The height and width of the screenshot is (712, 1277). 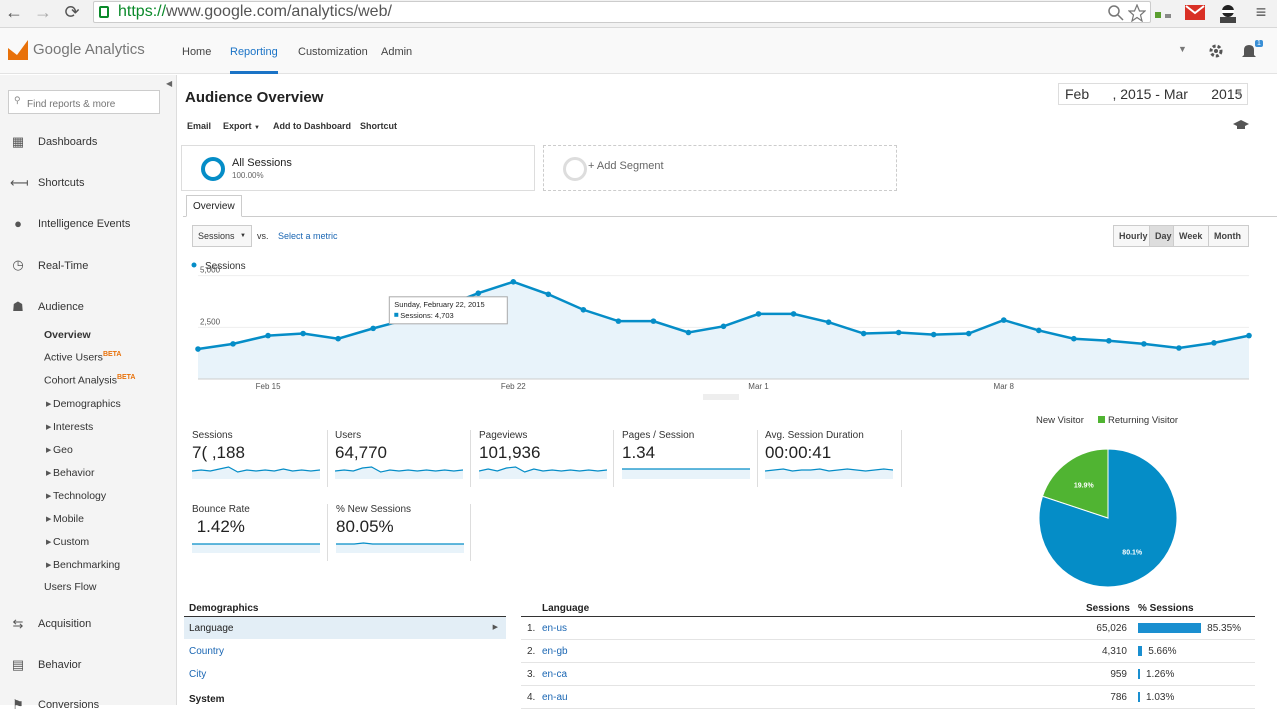 What do you see at coordinates (222, 236) in the screenshot?
I see `metric-select: Sessions ▼` at bounding box center [222, 236].